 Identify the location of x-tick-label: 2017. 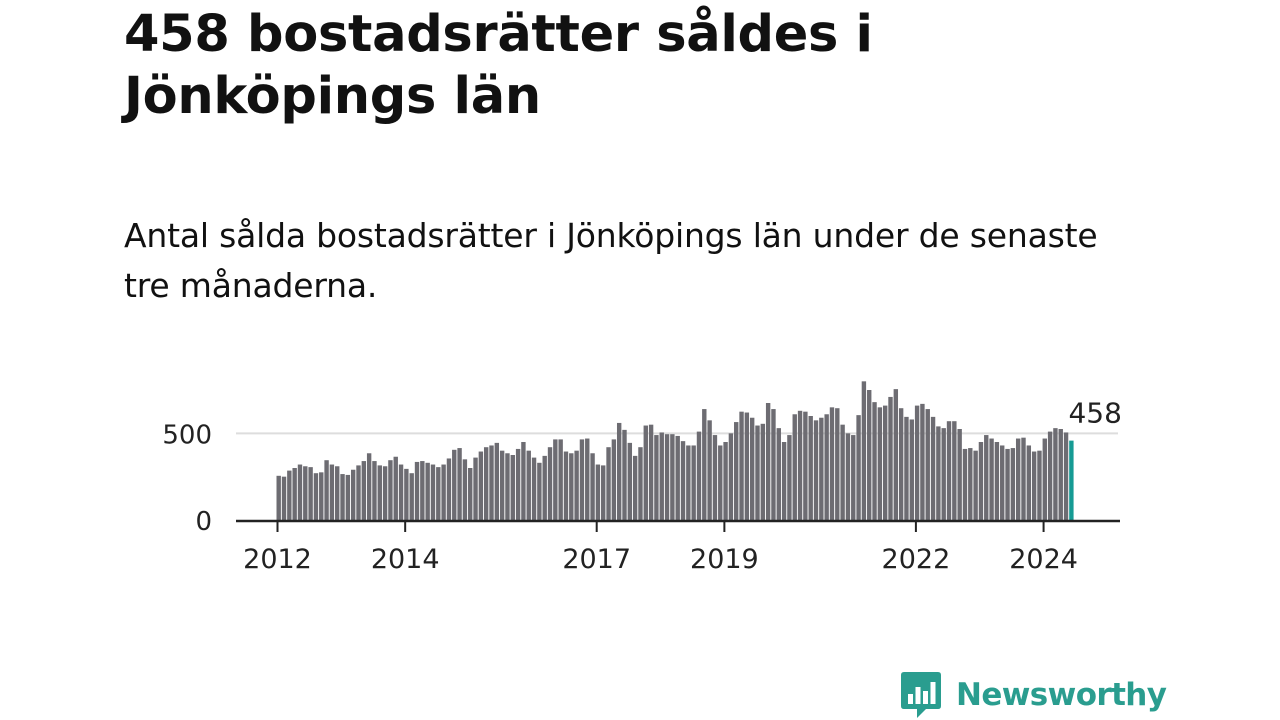
(596, 559).